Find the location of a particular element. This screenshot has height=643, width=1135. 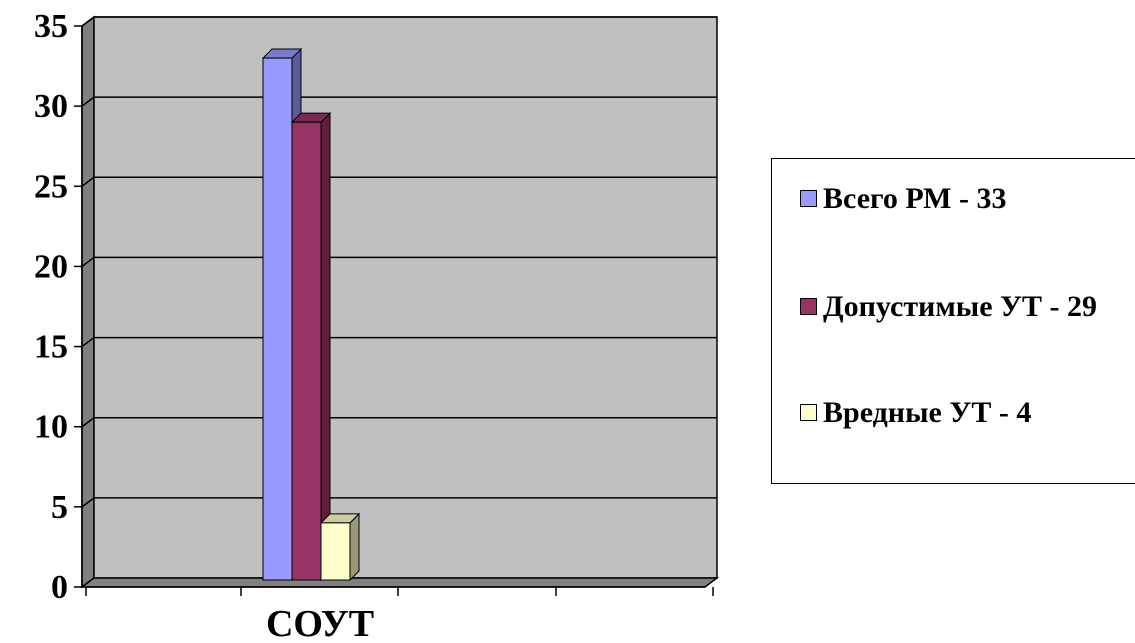

x-category-label: СОУТ is located at coordinates (320, 623).